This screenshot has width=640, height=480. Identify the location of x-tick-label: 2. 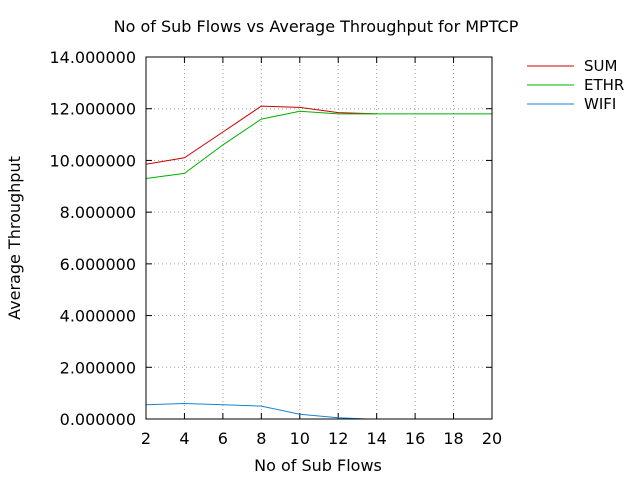
(146, 438).